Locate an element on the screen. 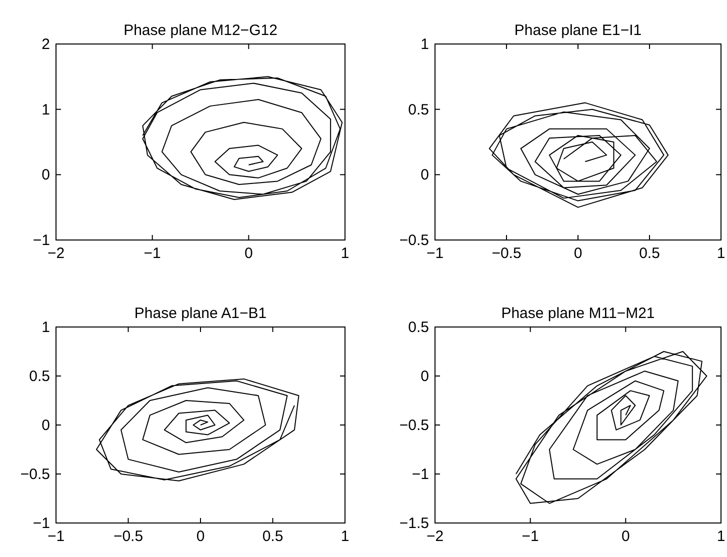 The image size is (727, 557). chart-title: Phase plane A1−B1 is located at coordinates (200, 313).